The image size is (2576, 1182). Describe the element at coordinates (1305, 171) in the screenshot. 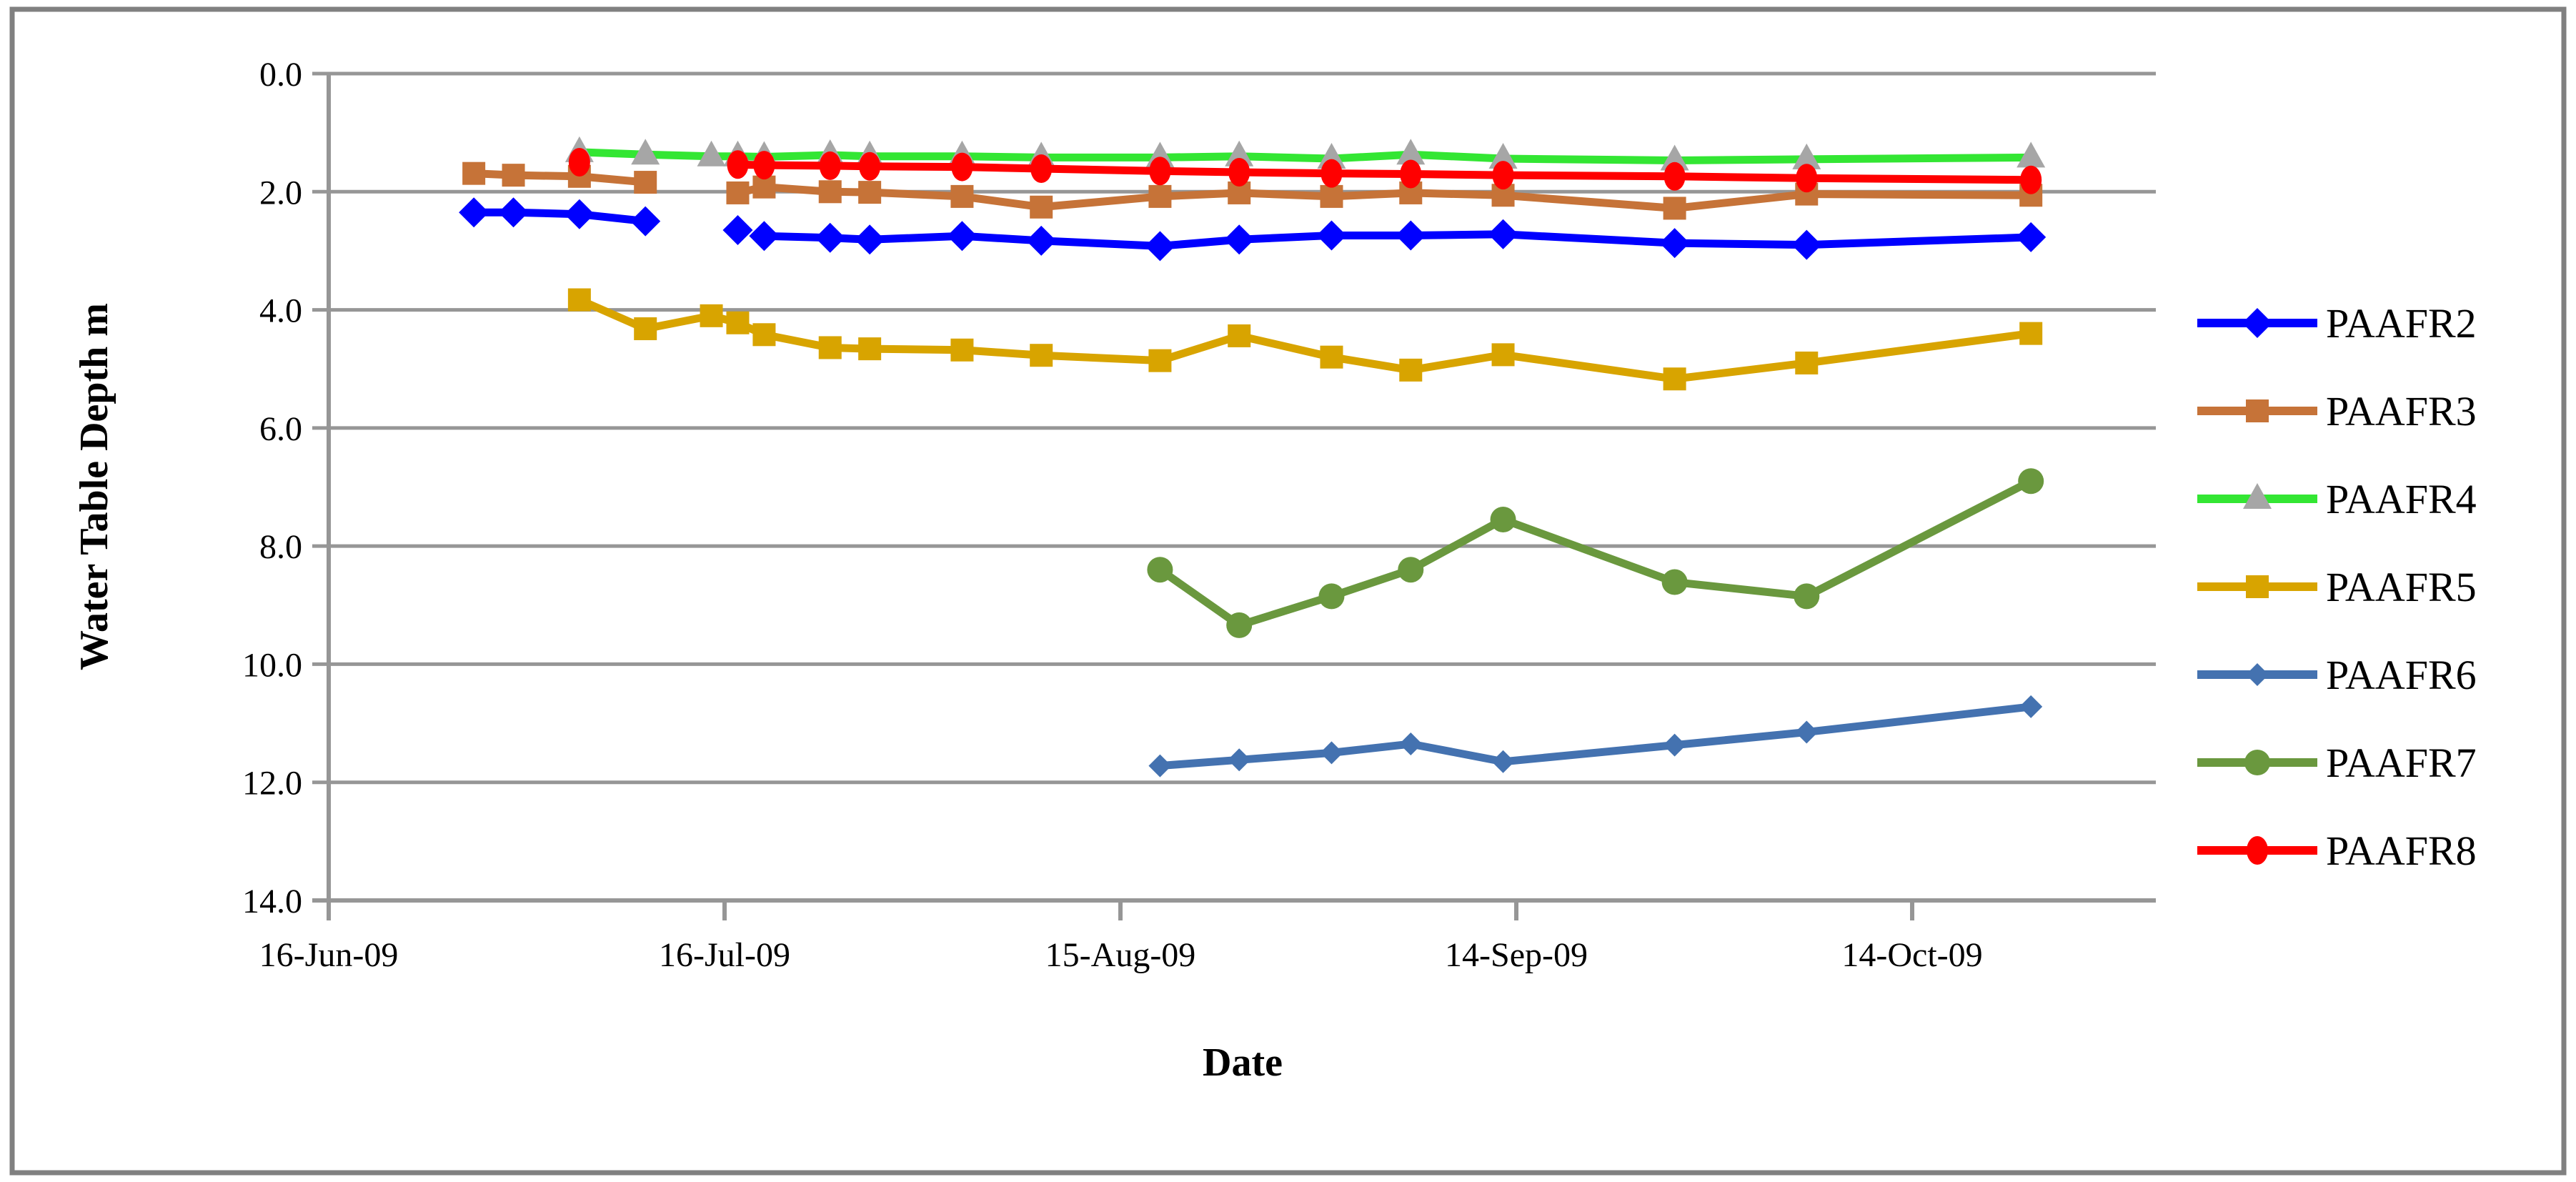

I see `series-PAAFR8` at that location.